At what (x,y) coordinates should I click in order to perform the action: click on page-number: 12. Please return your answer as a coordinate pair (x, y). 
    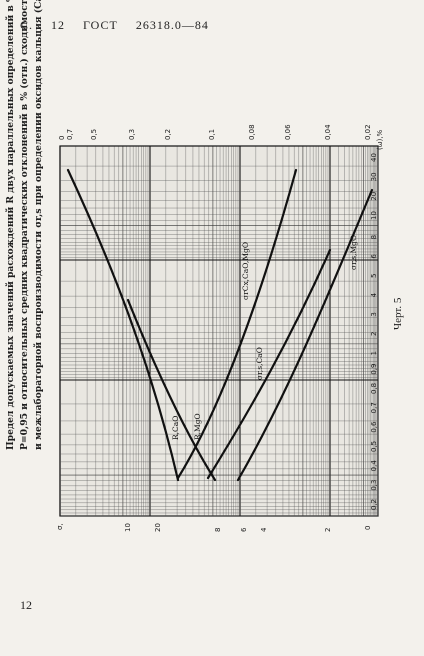
    Looking at the image, I should click on (26, 605).